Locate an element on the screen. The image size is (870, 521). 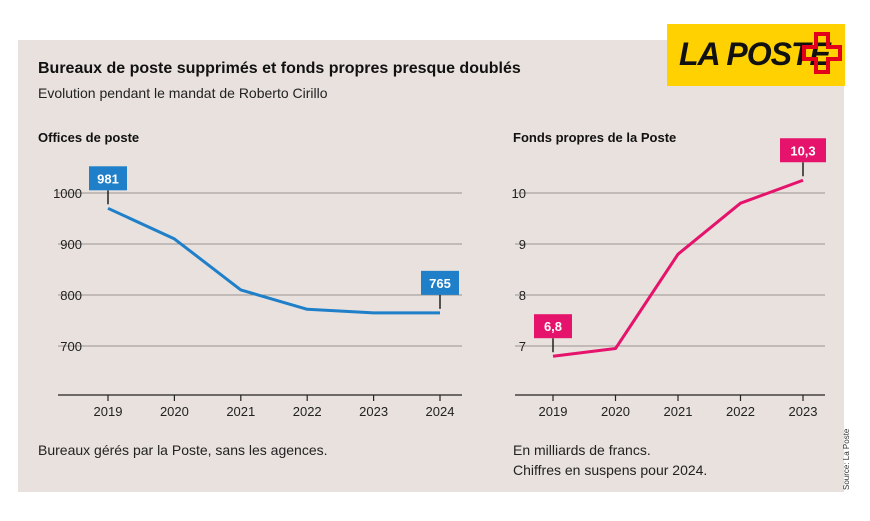
y-tick-label: 8 is located at coordinates (522, 295).